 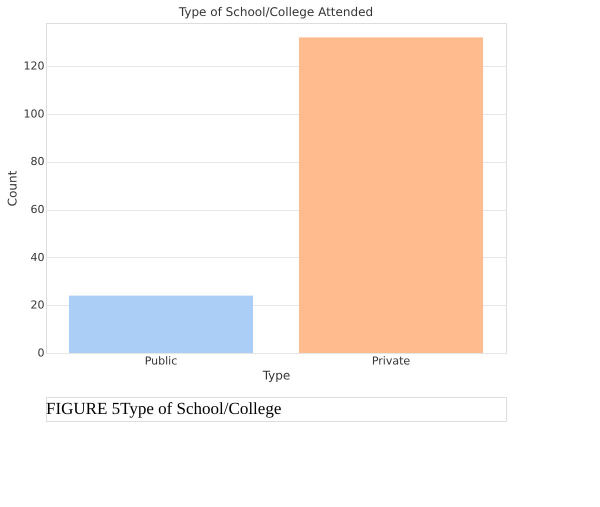 I want to click on y-tick-label: 100, so click(x=34, y=113).